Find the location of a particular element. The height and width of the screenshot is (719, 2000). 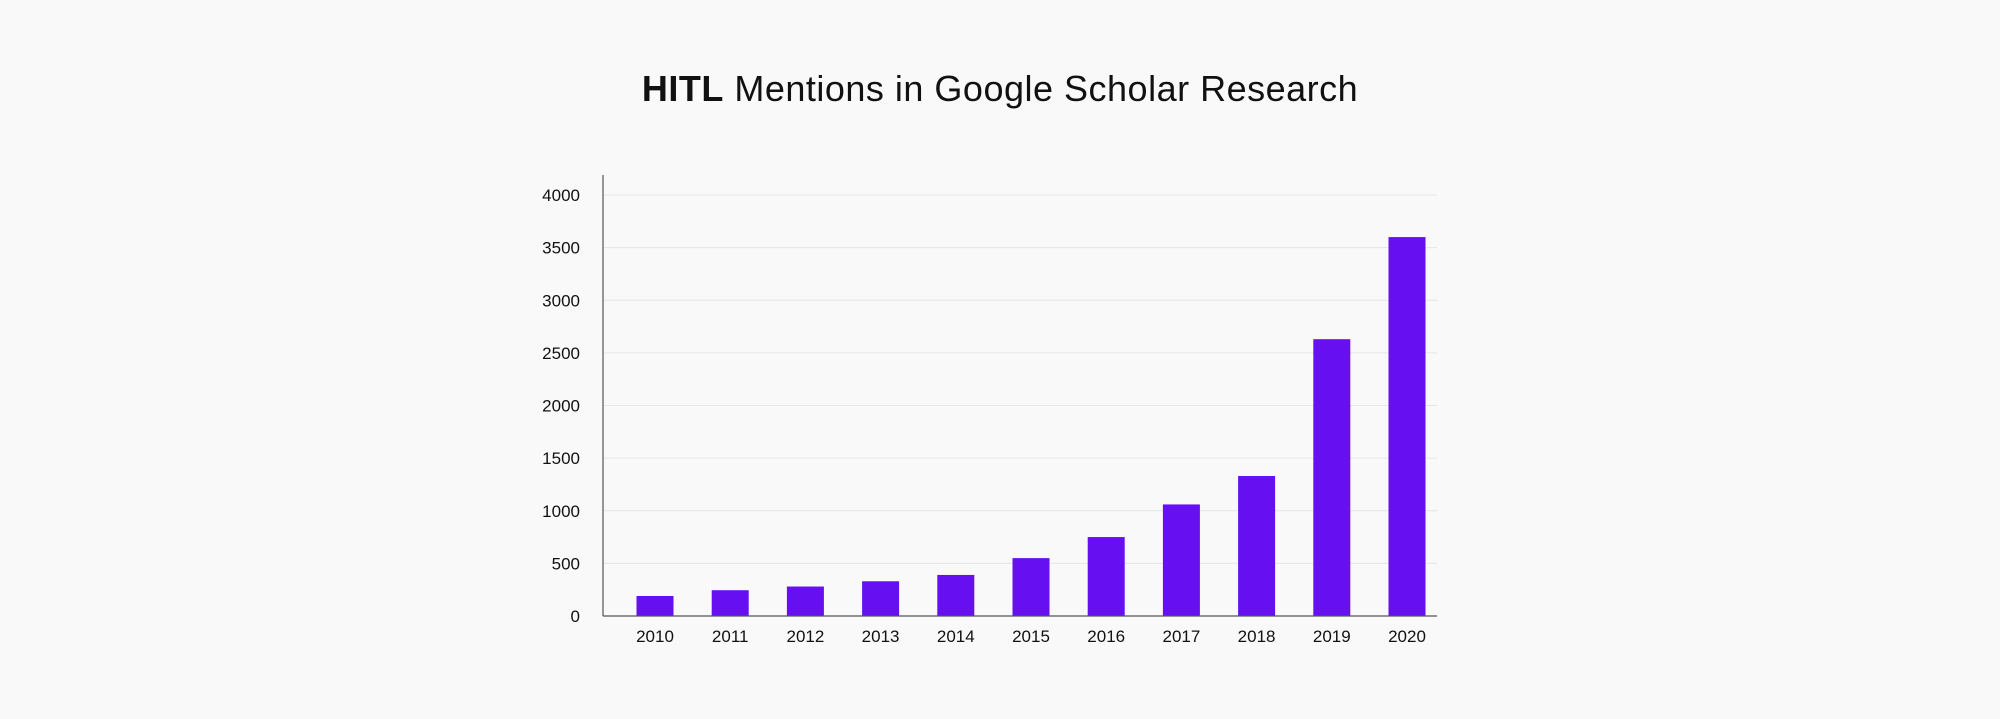

y-tick-label: 1500 is located at coordinates (561, 458).